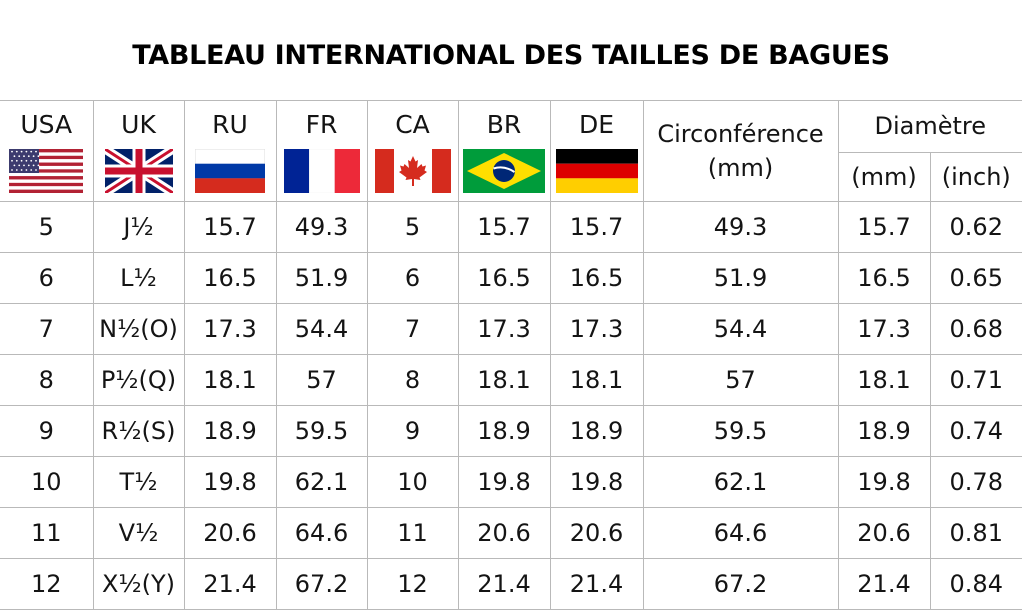 This screenshot has height=614, width=1022. Describe the element at coordinates (884, 533) in the screenshot. I see `cell-dmm: 20.6` at that location.